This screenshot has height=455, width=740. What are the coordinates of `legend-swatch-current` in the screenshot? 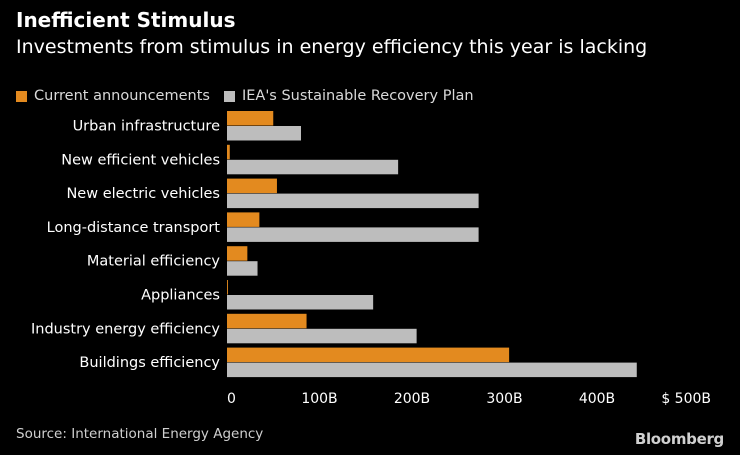 It's located at (21, 96).